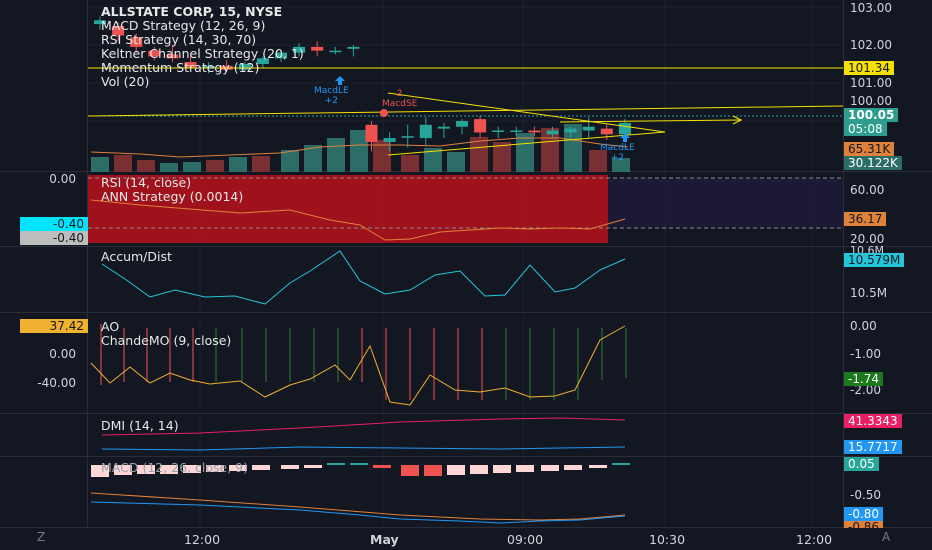 This screenshot has height=550, width=932. Describe the element at coordinates (180, 67) in the screenshot. I see `study-momentum-strategy: Momentum Strategy (12)` at that location.